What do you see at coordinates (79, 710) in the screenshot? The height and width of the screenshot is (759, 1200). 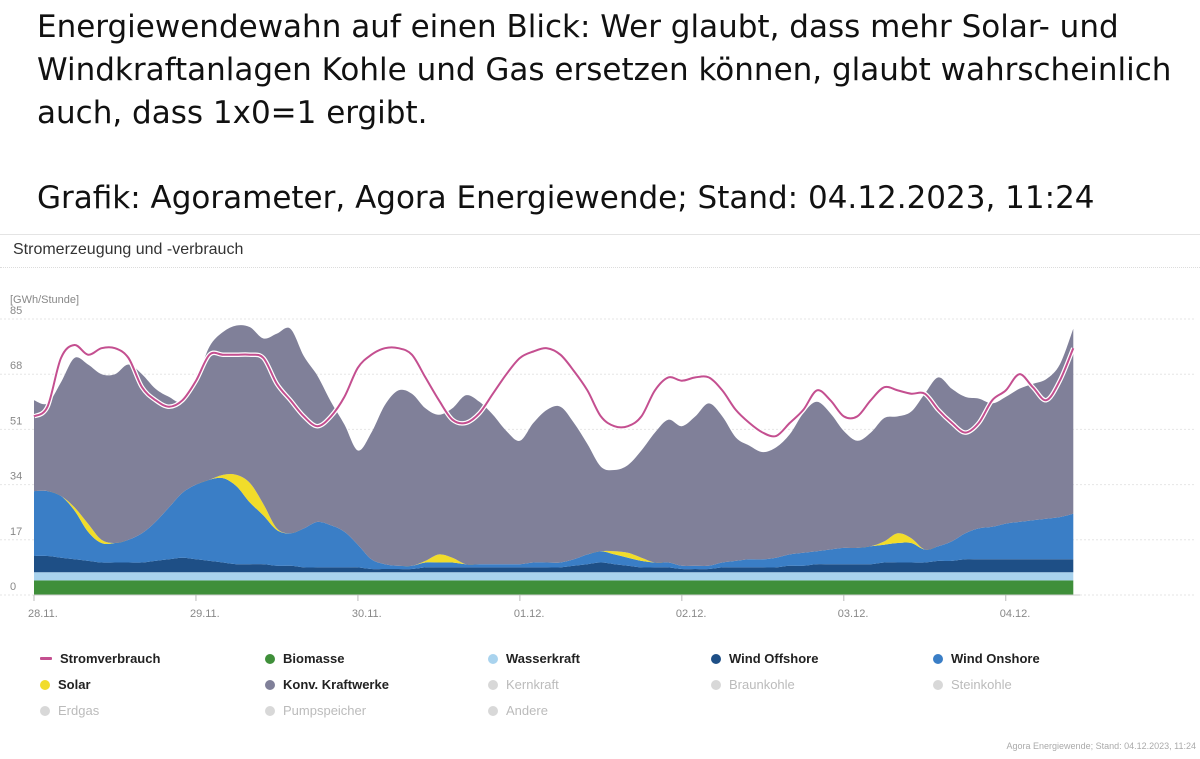 I see `legend-label: Erdgas` at bounding box center [79, 710].